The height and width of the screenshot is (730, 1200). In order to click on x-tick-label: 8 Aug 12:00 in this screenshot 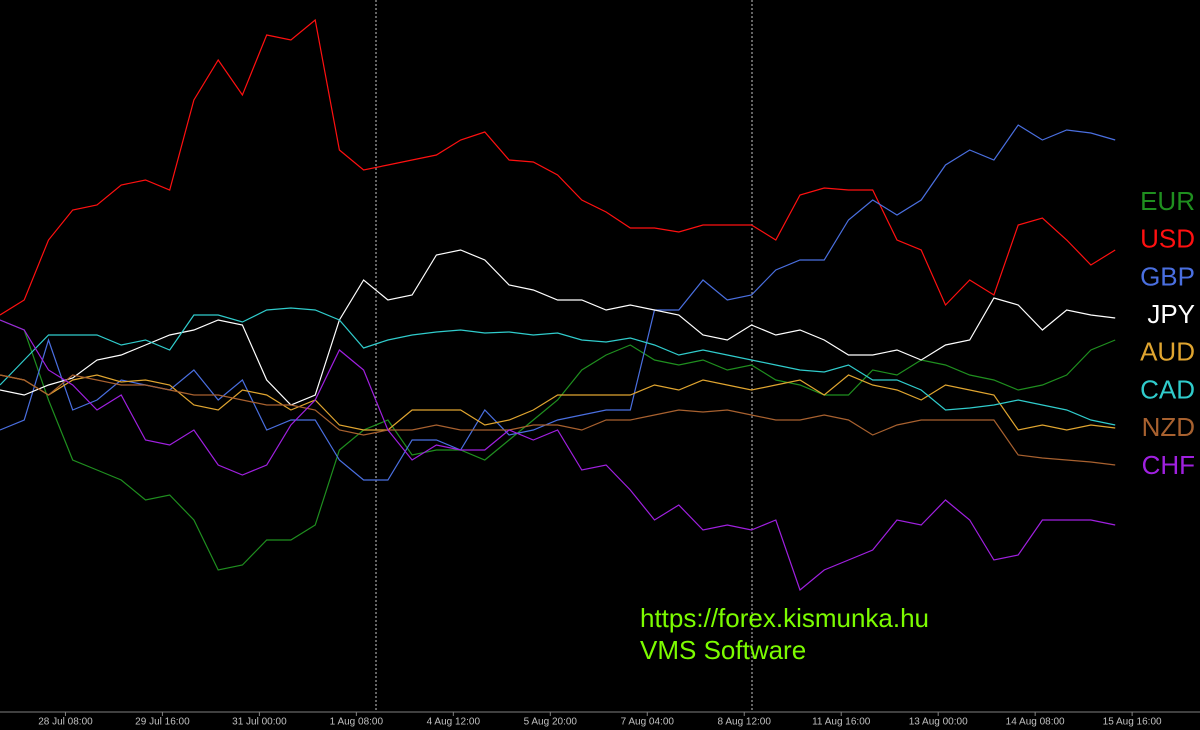, I will do `click(745, 722)`.